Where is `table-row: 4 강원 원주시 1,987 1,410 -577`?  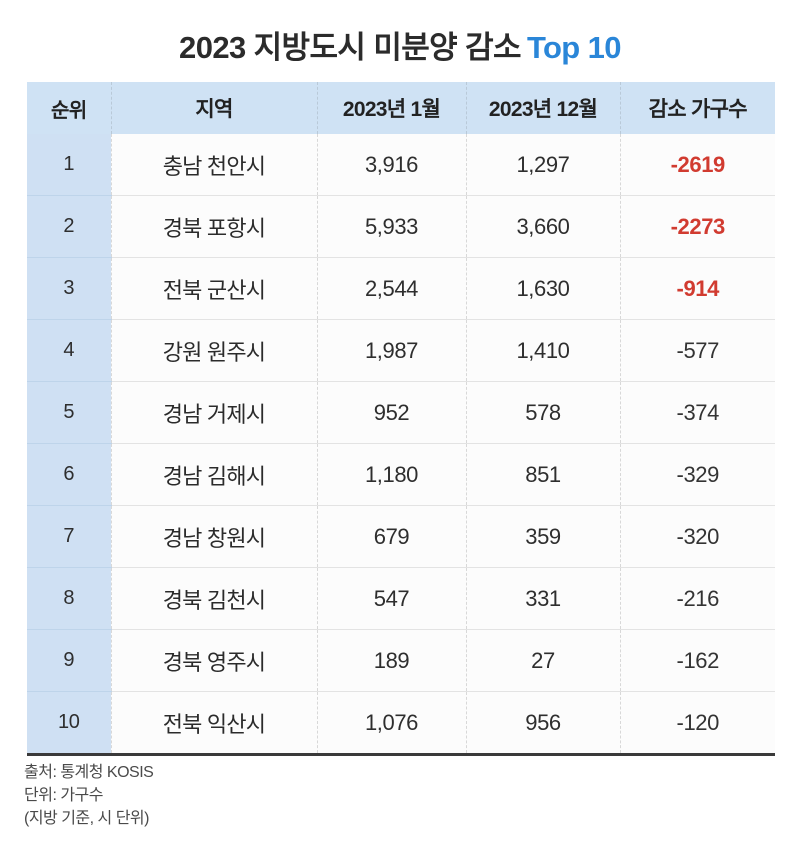
table-row: 4 강원 원주시 1,987 1,410 -577 is located at coordinates (401, 350).